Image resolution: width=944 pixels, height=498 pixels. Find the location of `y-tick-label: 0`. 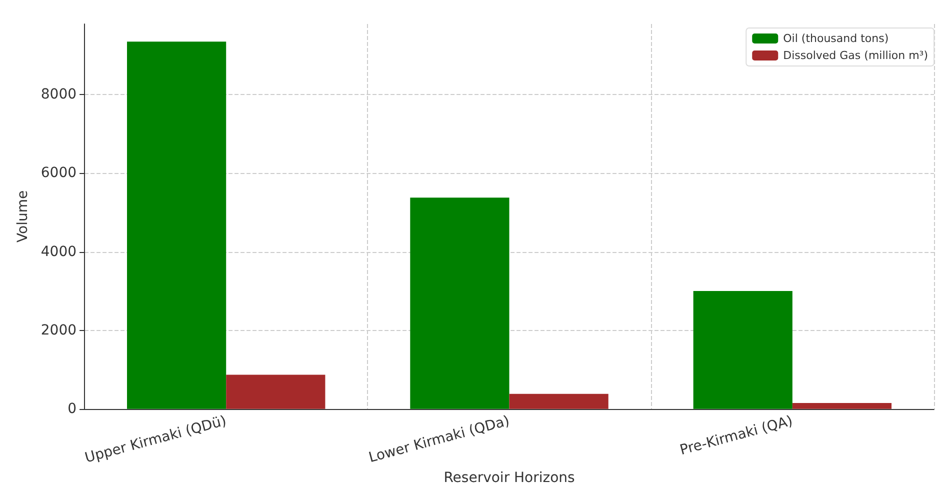

y-tick-label: 0 is located at coordinates (72, 408).